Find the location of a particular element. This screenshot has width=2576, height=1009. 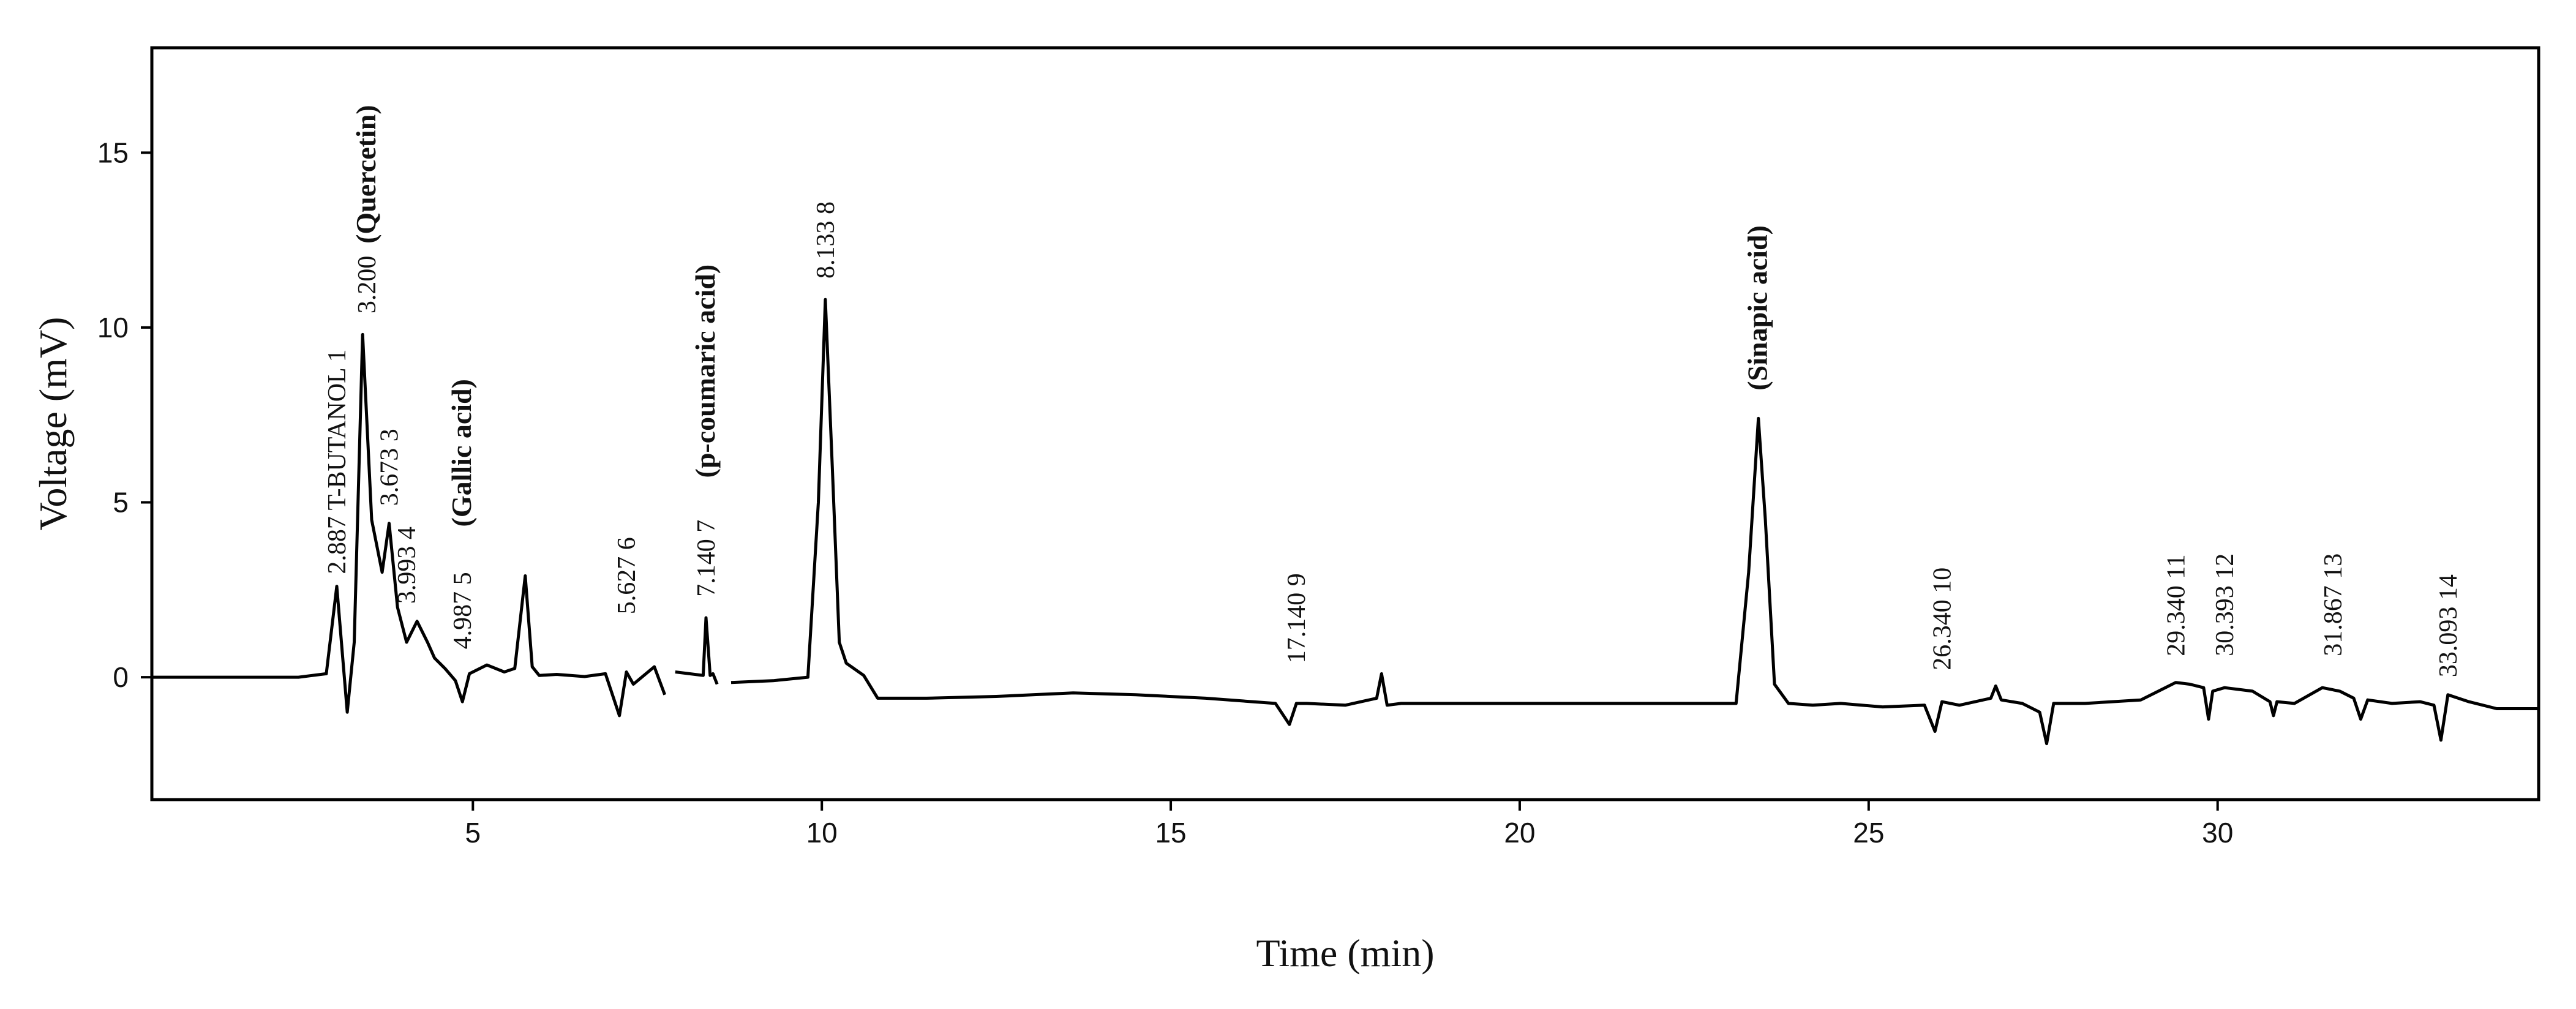

peak-label: 17.140 9 is located at coordinates (1297, 618).